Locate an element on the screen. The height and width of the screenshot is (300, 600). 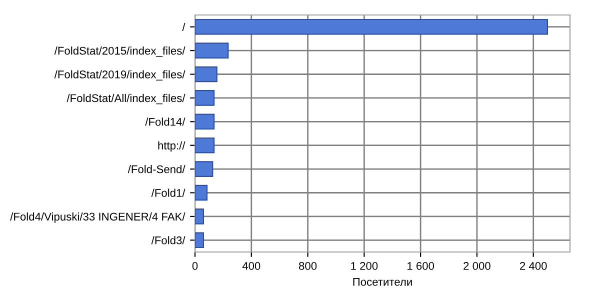
x-axis-title: Посетители is located at coordinates (382, 282).